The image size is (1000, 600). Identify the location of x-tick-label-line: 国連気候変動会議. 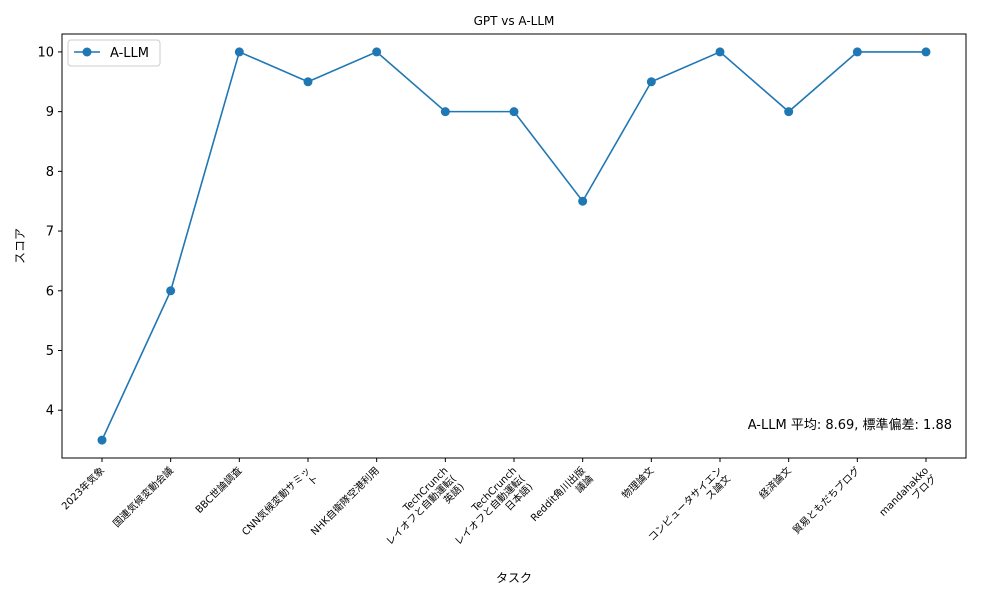
(143, 497).